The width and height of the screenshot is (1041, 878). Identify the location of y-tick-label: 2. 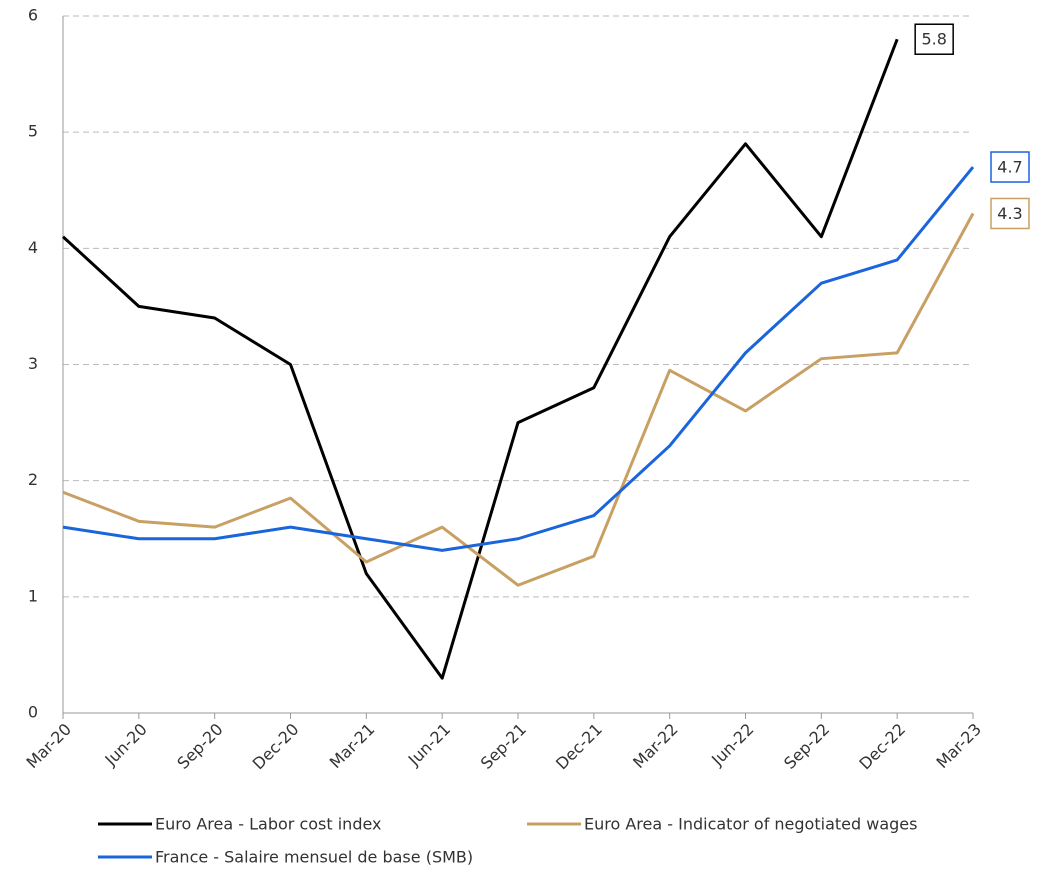
(33, 479).